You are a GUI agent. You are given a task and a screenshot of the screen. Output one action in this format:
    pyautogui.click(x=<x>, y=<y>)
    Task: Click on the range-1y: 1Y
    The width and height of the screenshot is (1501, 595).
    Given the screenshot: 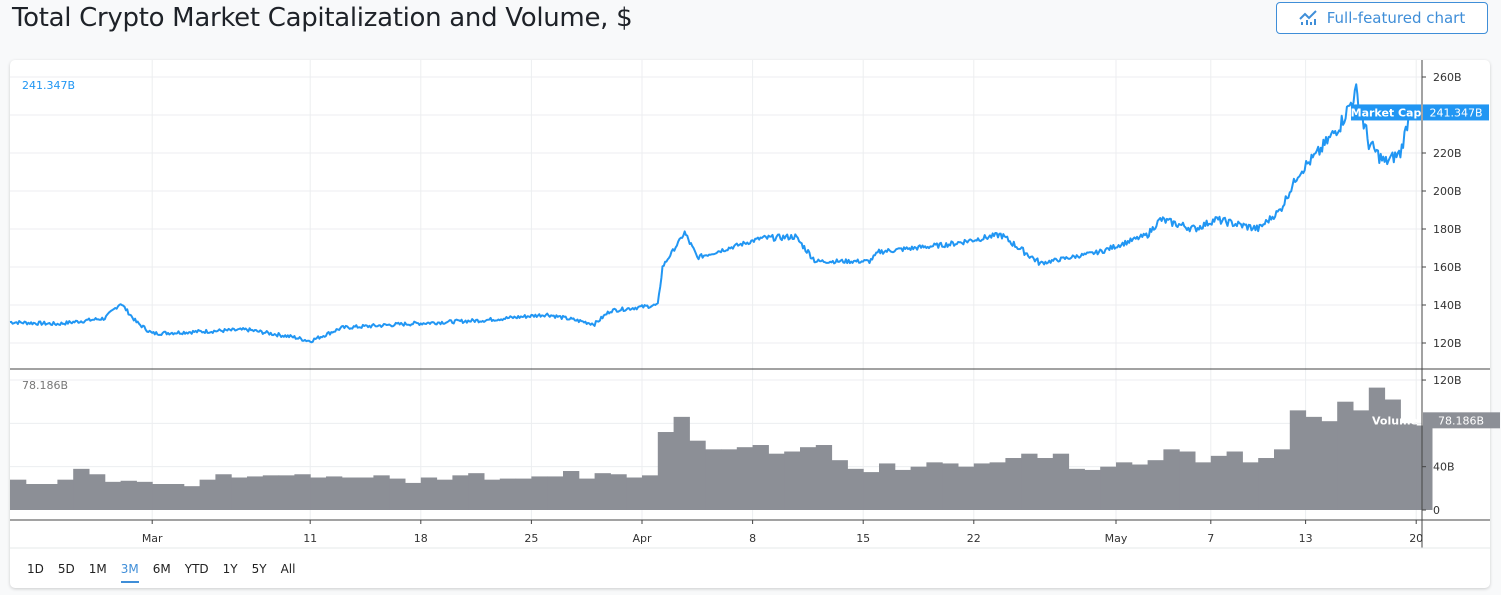 What is the action you would take?
    pyautogui.click(x=230, y=569)
    